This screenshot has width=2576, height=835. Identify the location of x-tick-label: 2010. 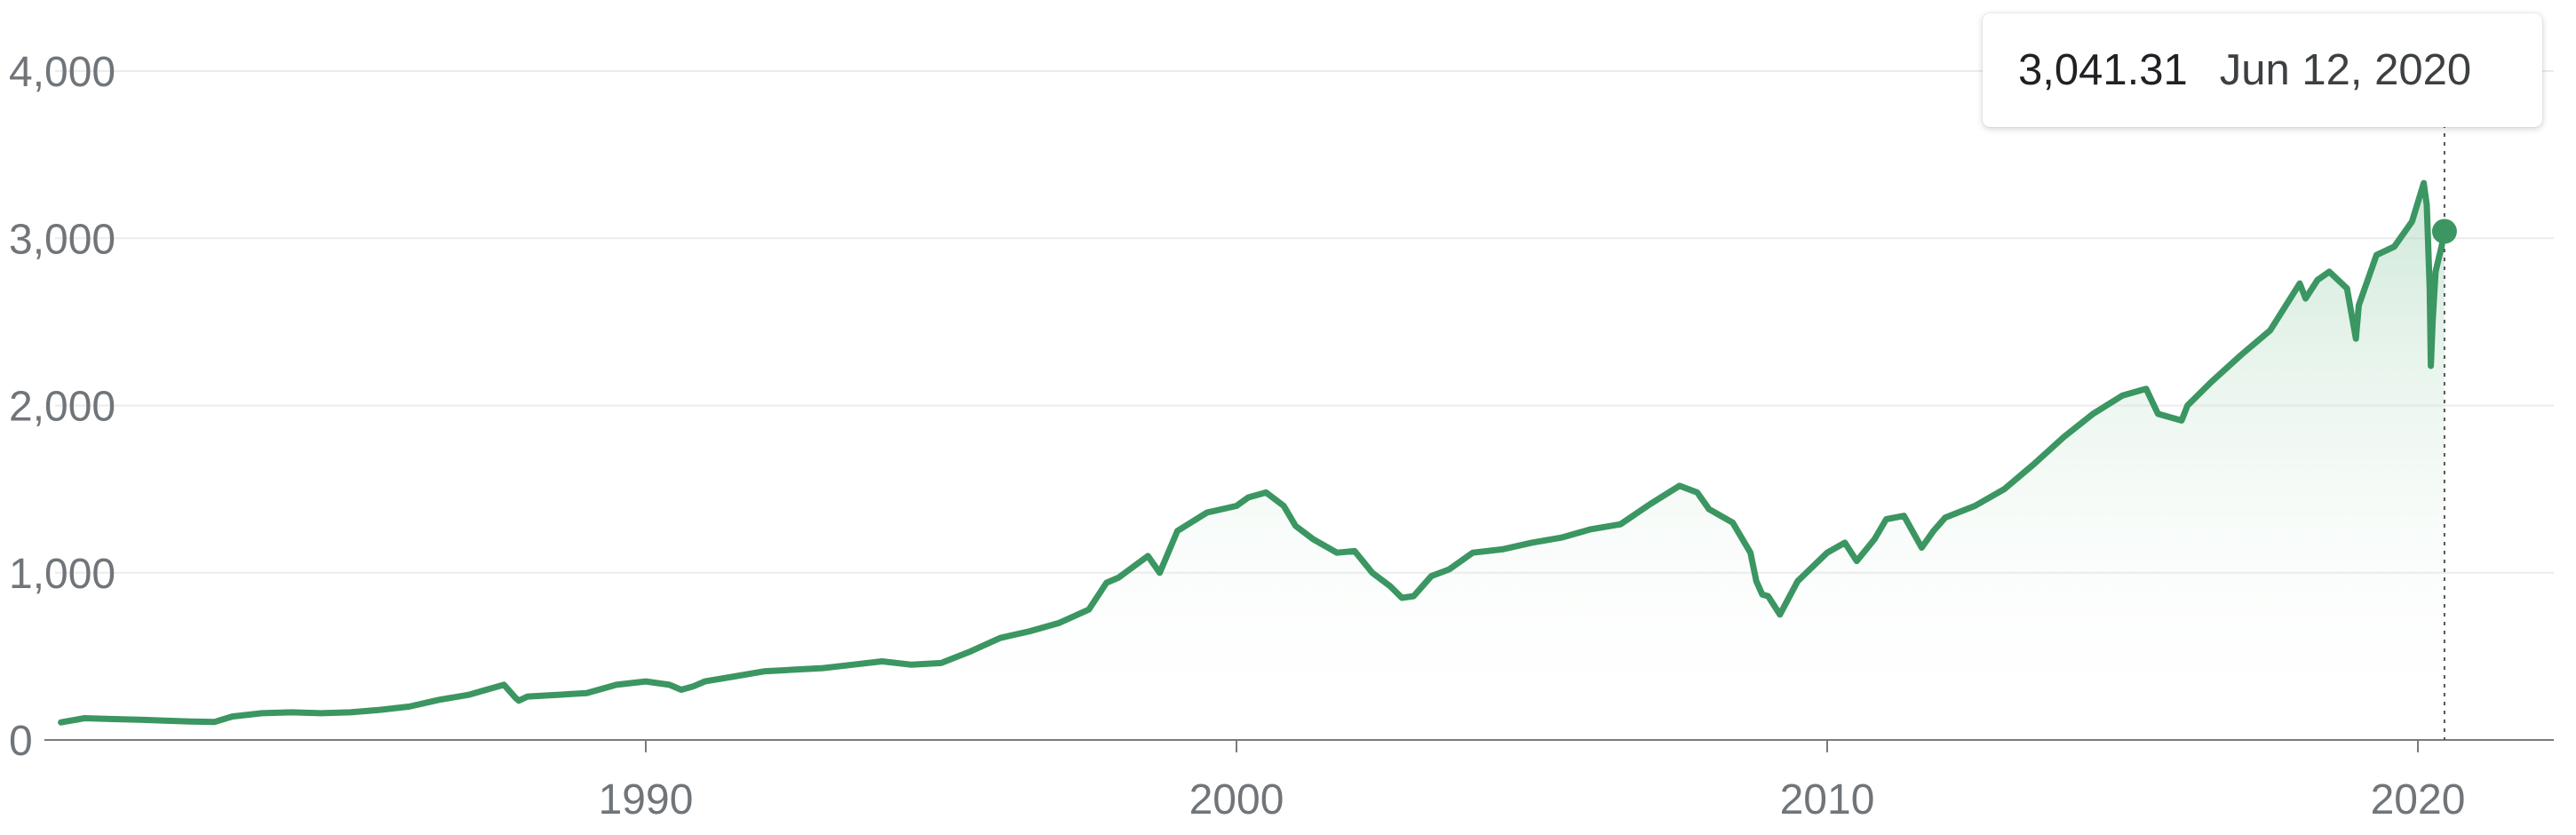
(1827, 799).